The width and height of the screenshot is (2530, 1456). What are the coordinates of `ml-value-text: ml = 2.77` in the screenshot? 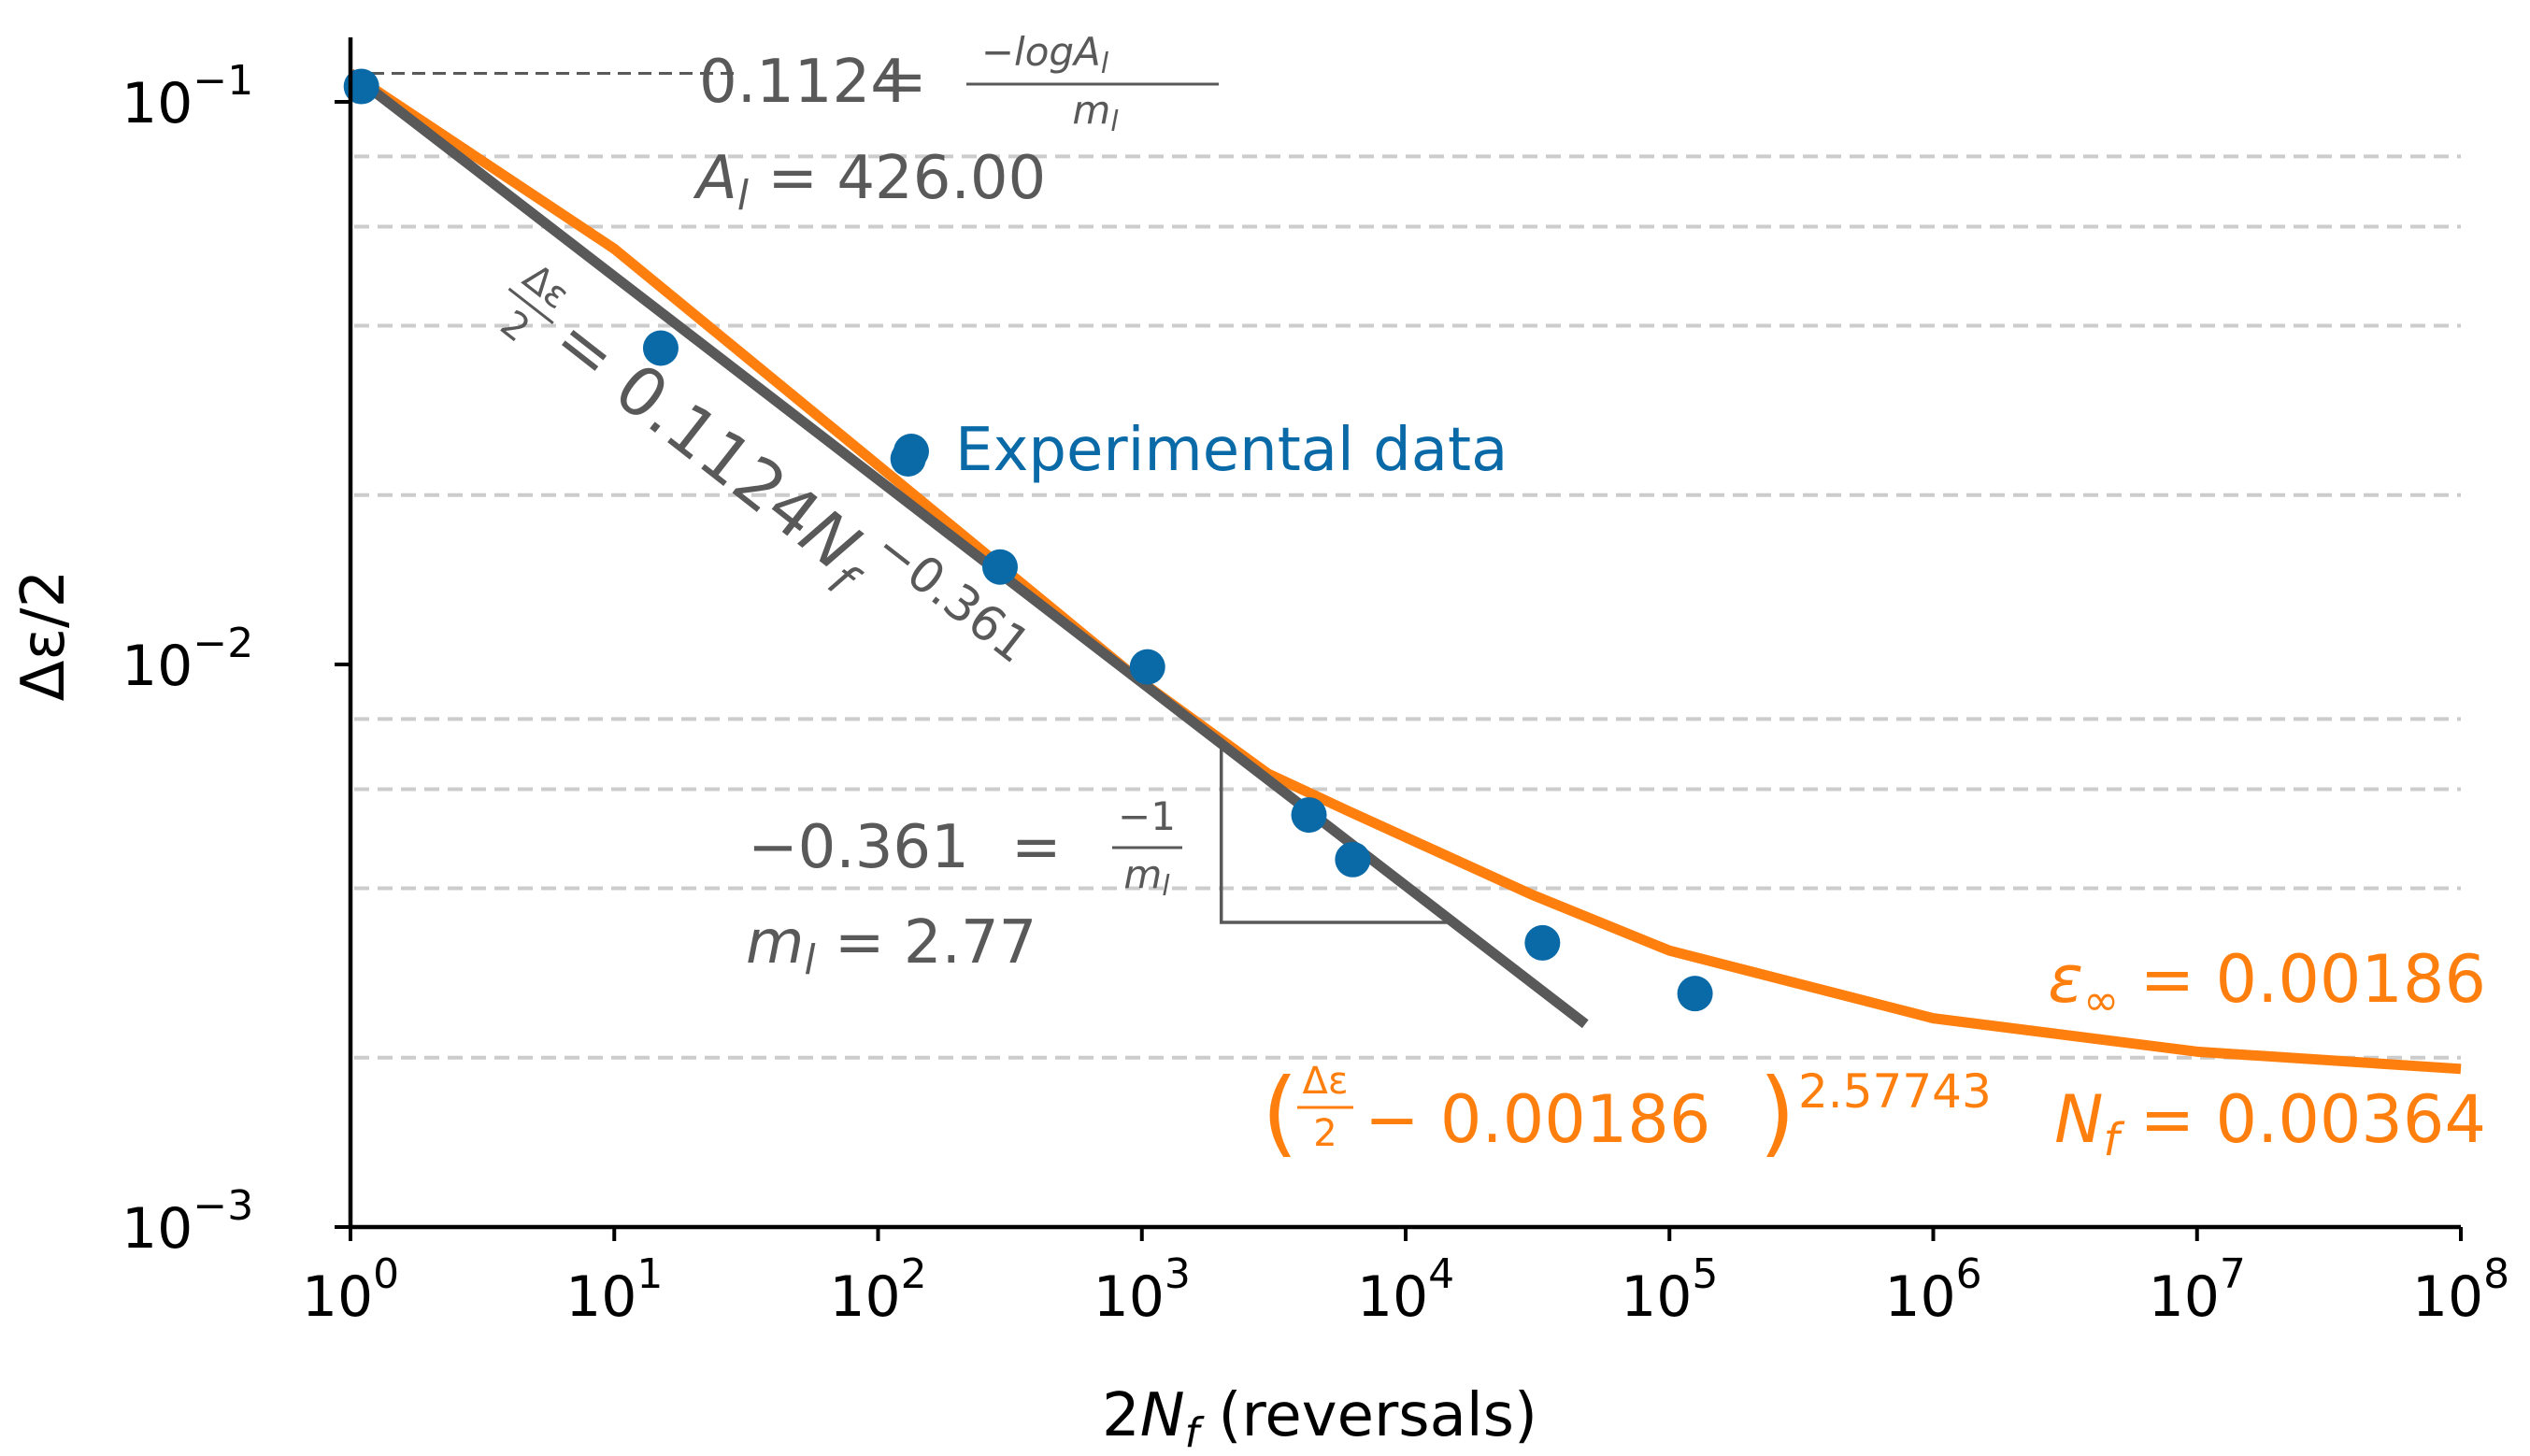 It's located at (891, 946).